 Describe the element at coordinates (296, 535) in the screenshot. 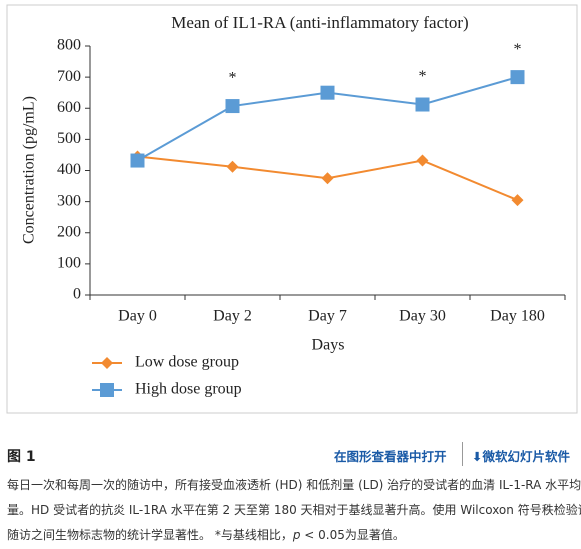

I see `caption-part: p` at that location.